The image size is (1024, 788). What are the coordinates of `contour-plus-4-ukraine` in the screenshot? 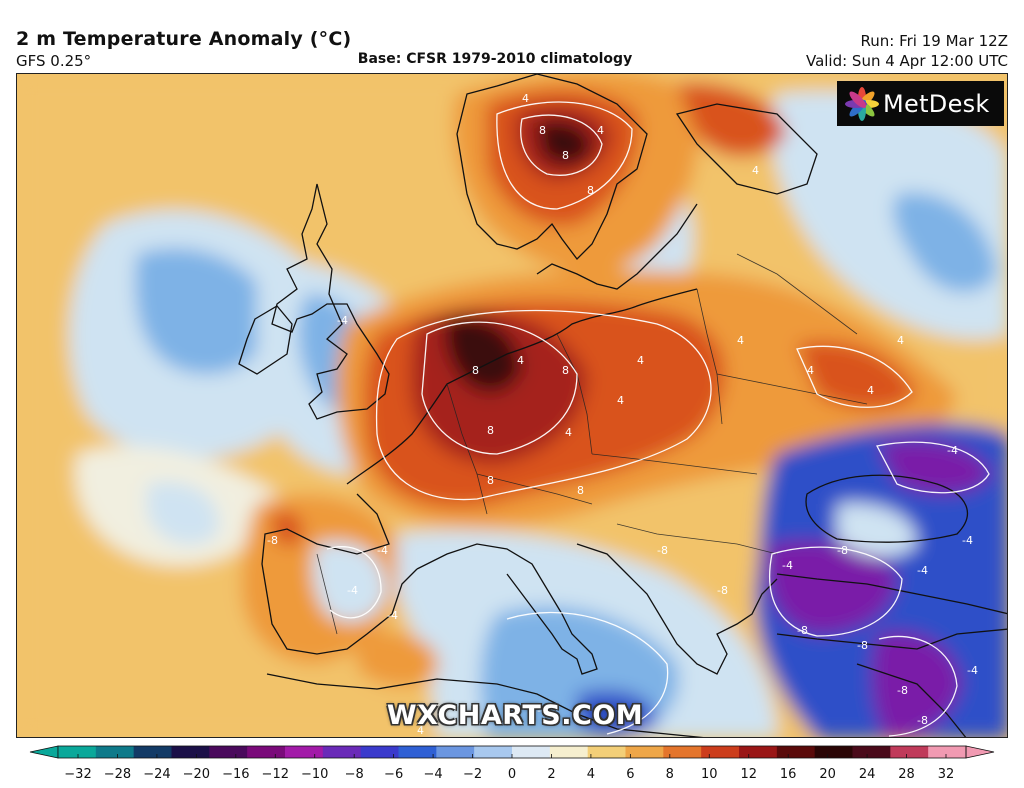 It's located at (854, 376).